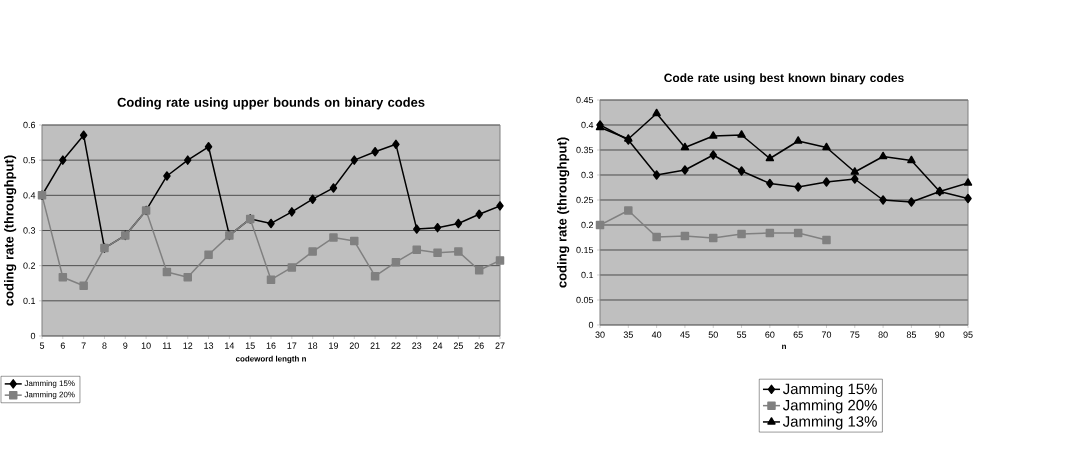  I want to click on x-tick-label: 16, so click(271, 345).